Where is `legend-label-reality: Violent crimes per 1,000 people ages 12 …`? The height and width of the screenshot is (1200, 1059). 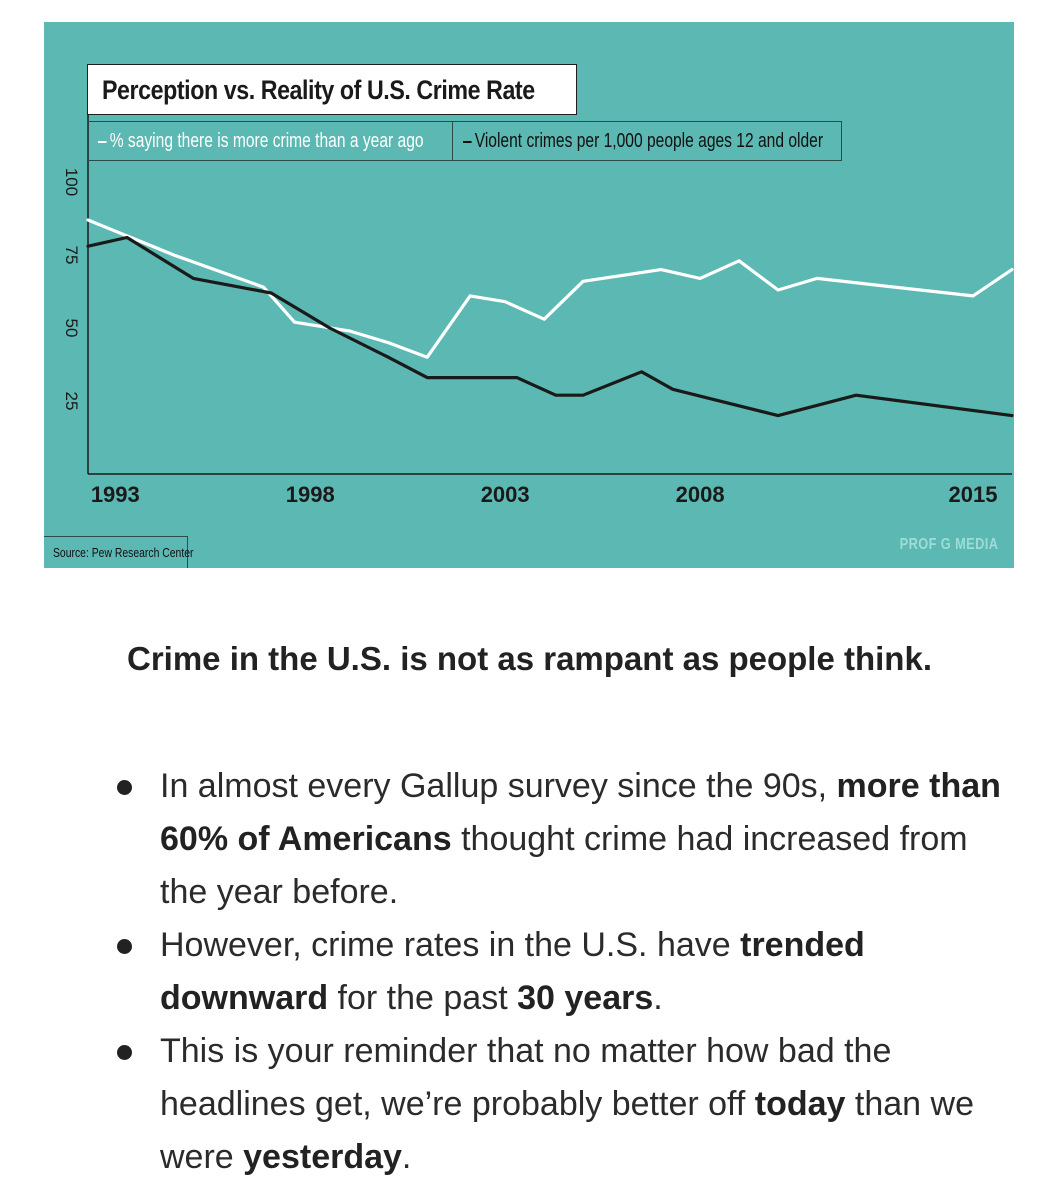
legend-label-reality: Violent crimes per 1,000 people ages 12 … is located at coordinates (649, 141).